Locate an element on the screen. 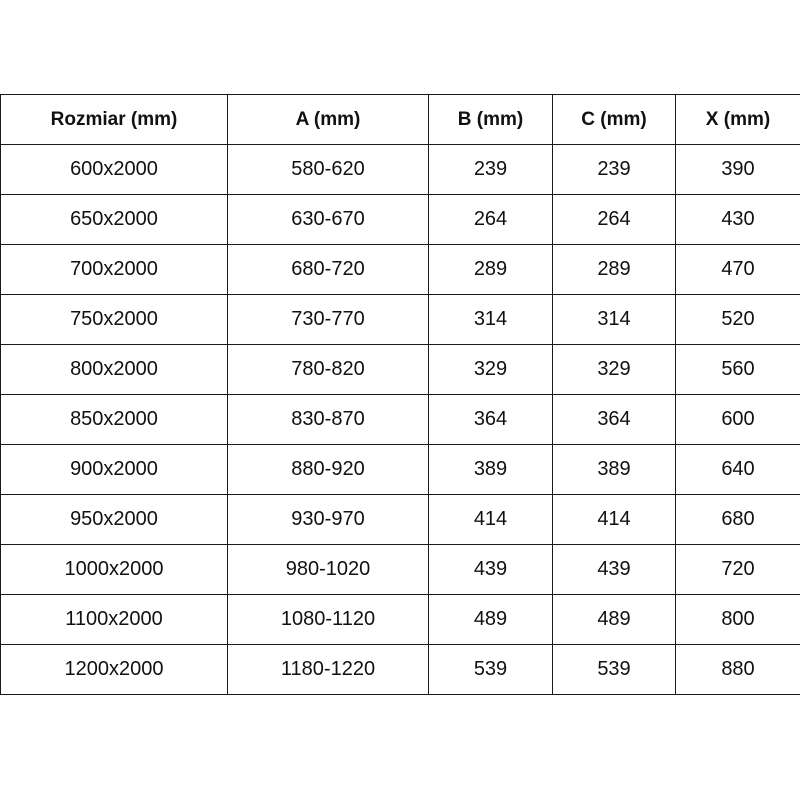 The height and width of the screenshot is (800, 800). c-cell: 489 is located at coordinates (614, 619).